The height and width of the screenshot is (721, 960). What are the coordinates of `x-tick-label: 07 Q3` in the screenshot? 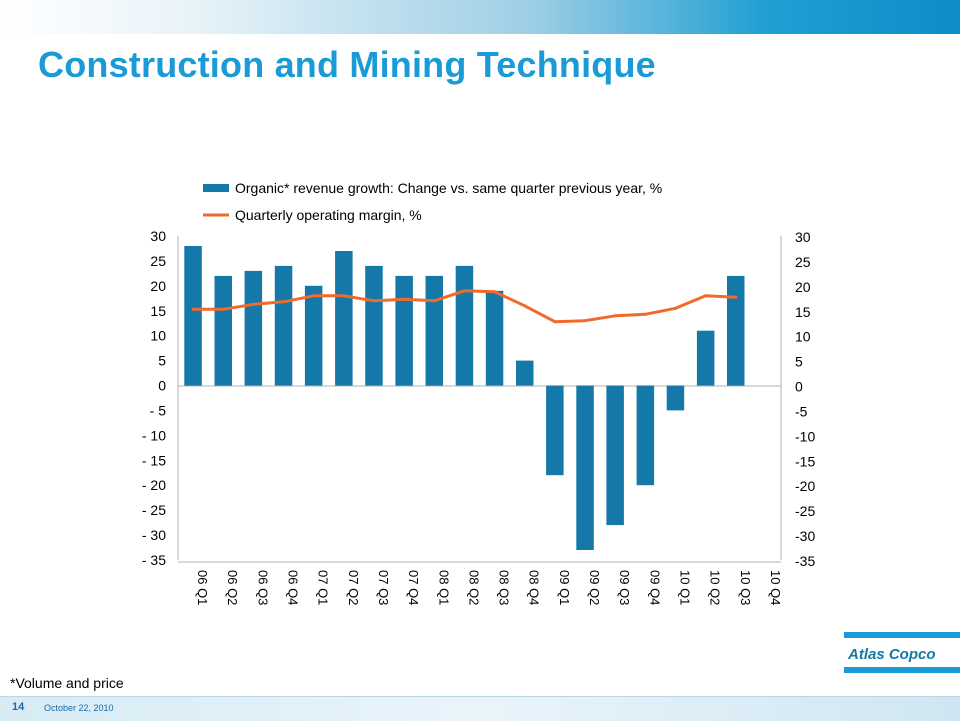 It's located at (383, 587).